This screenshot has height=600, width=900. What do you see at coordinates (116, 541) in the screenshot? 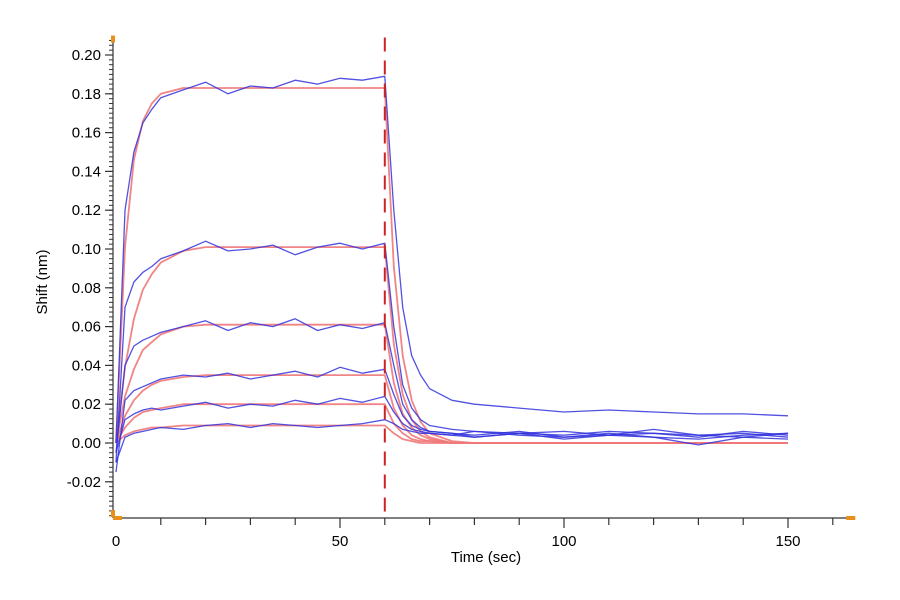
I see `x-tick-label: 0` at bounding box center [116, 541].